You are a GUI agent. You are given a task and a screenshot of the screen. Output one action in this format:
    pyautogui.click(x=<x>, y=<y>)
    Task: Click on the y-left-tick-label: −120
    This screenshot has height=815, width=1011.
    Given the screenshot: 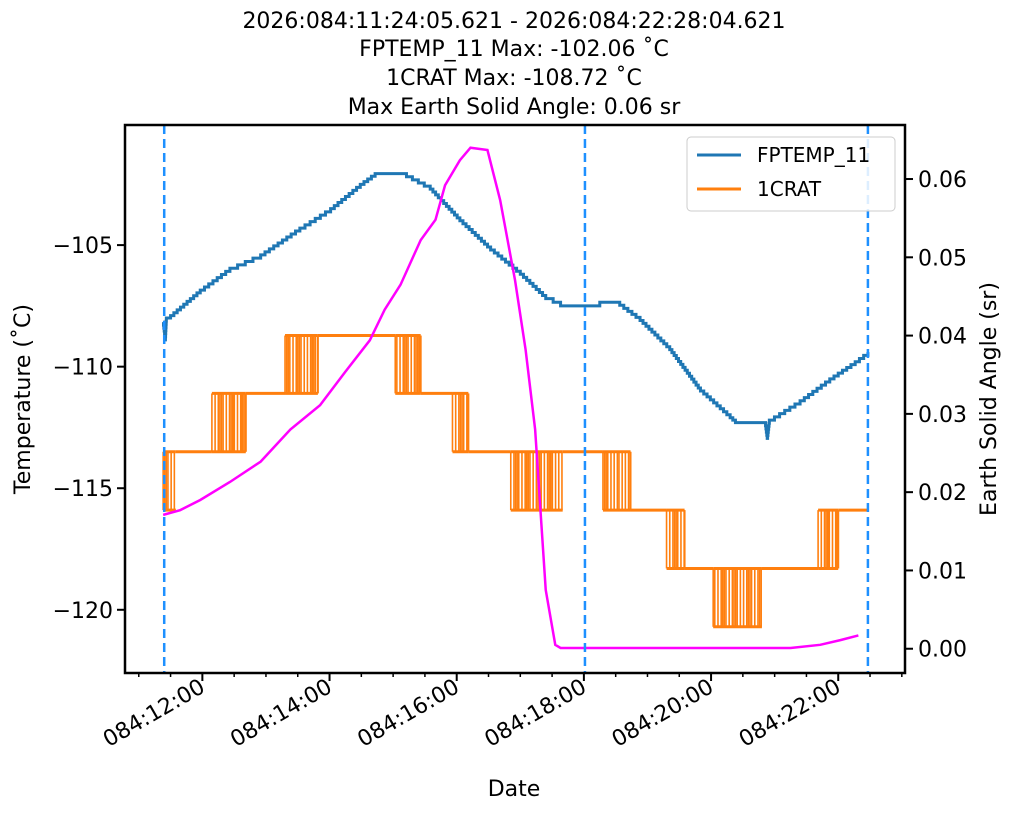 What is the action you would take?
    pyautogui.click(x=83, y=611)
    